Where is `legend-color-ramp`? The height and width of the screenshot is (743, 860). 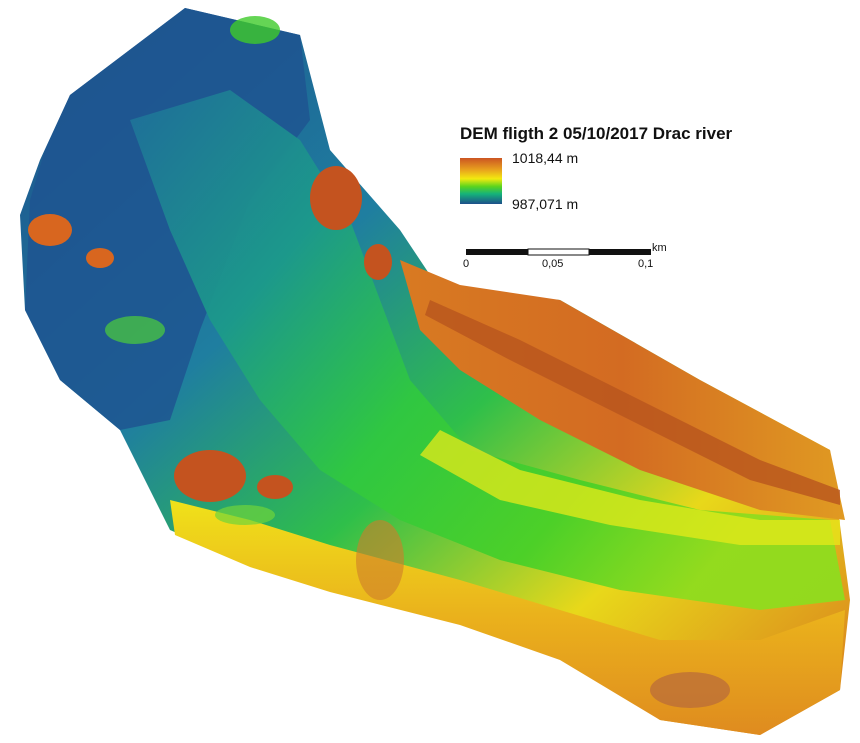
legend-color-ramp is located at coordinates (481, 181).